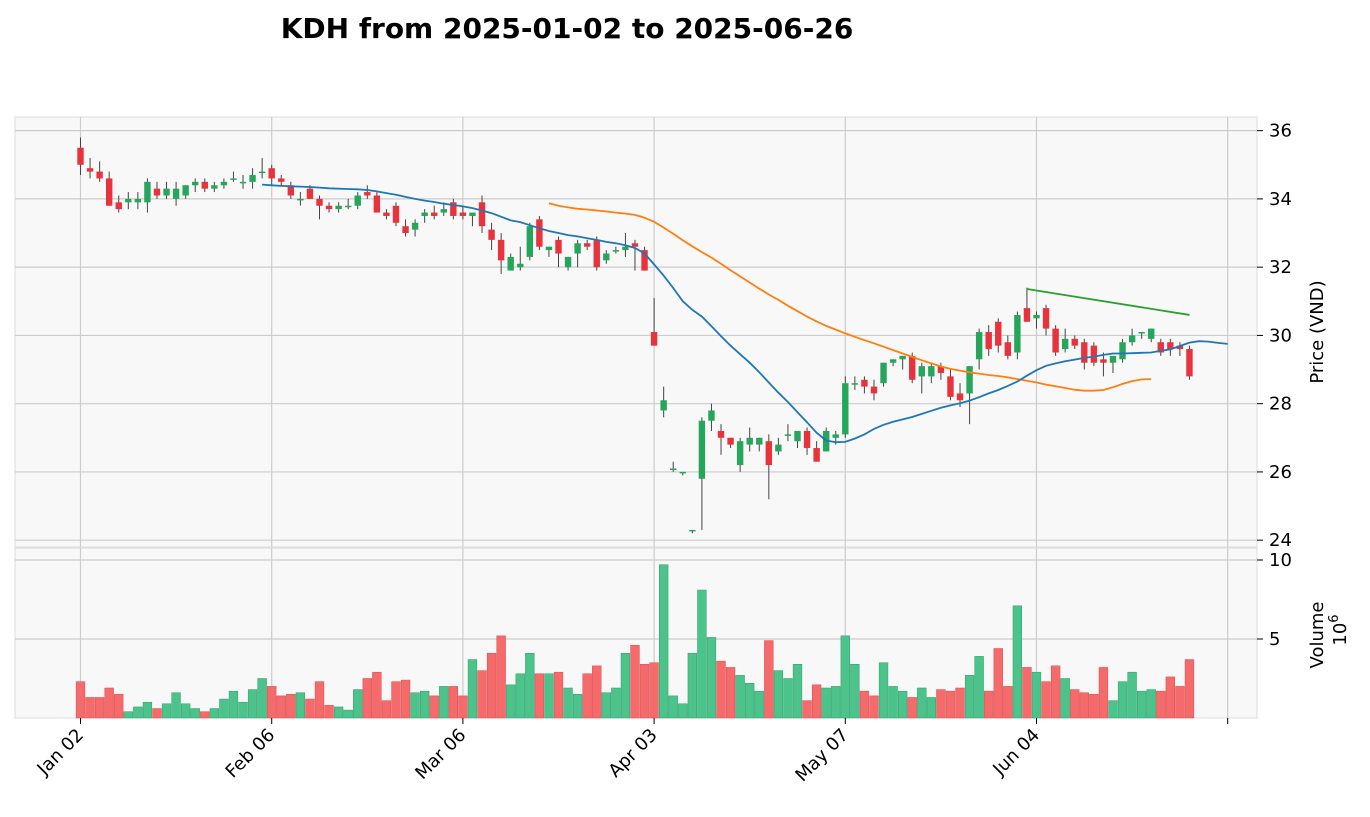  What do you see at coordinates (1108, 302) in the screenshot?
I see `trend-line` at bounding box center [1108, 302].